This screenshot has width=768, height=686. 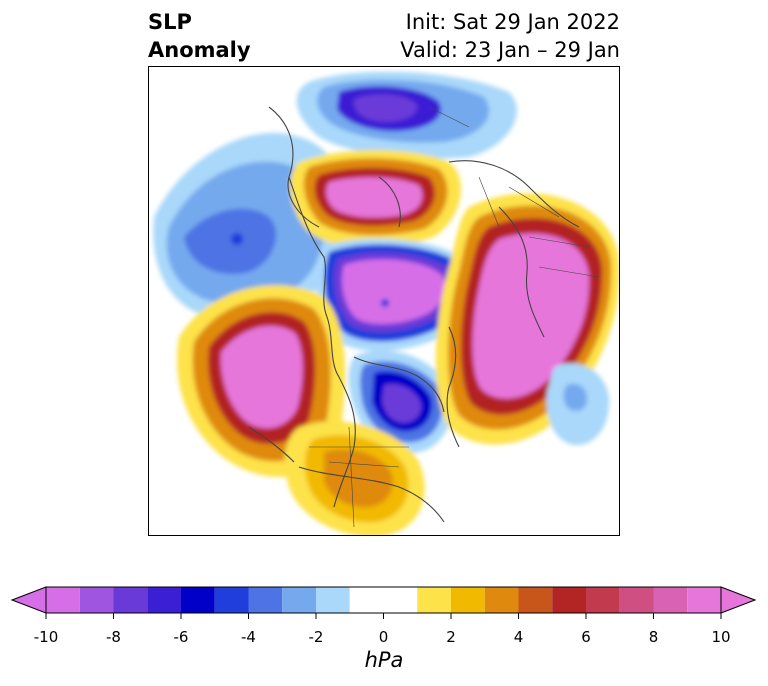 I want to click on anomaly-low-east-atlantic, so click(x=578, y=404).